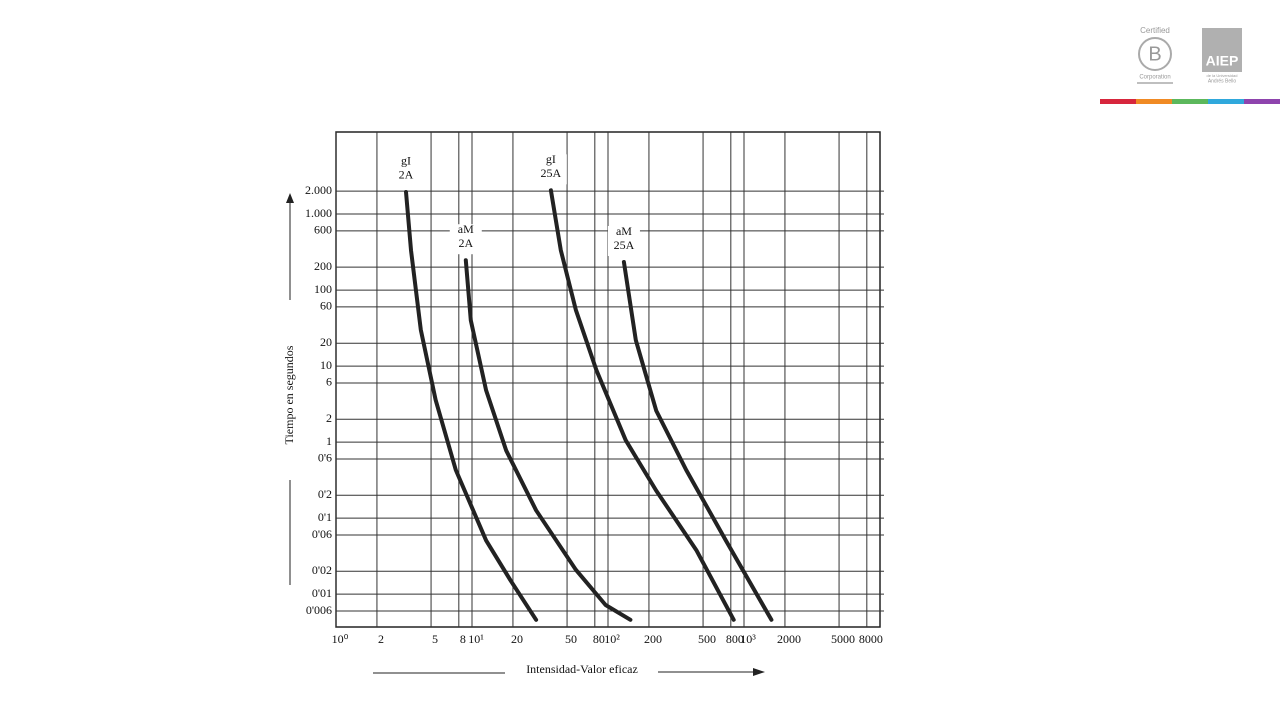 This screenshot has width=1280, height=720. What do you see at coordinates (318, 190) in the screenshot?
I see `y-tick-label: 2.000` at bounding box center [318, 190].